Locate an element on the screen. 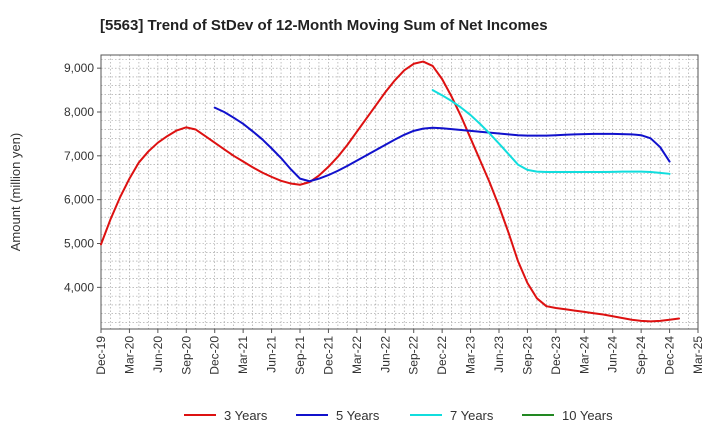  legend-item-3-years: 3 Years is located at coordinates (226, 415).